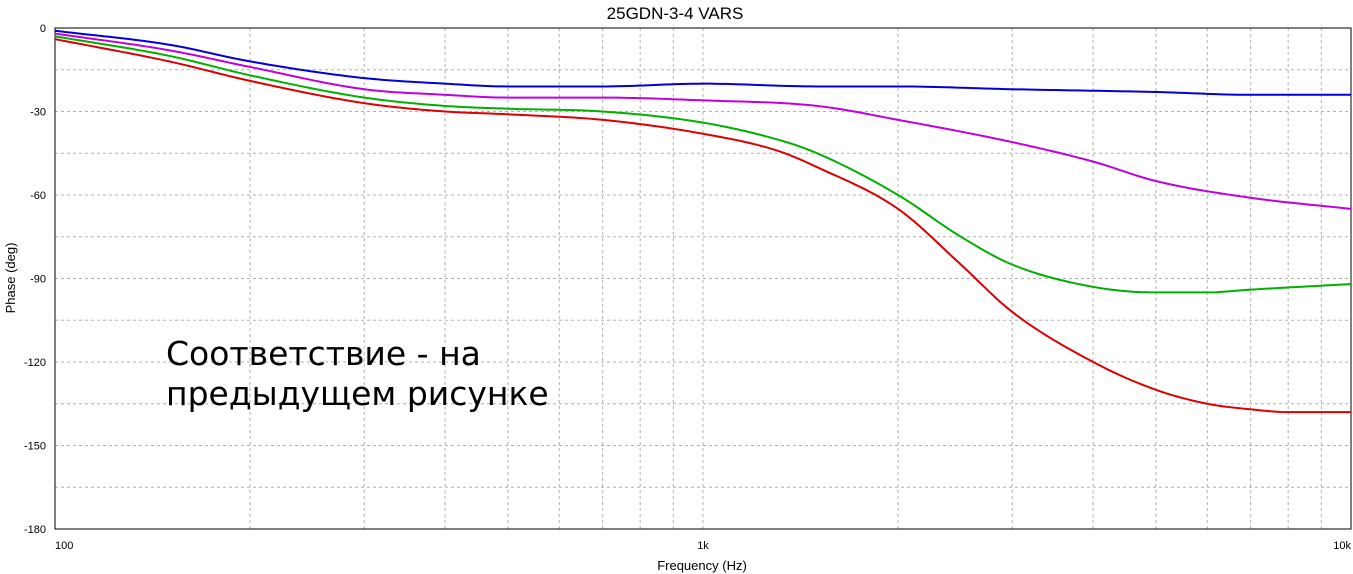 The width and height of the screenshot is (1353, 574). What do you see at coordinates (675, 13) in the screenshot?
I see `chart-title: 25GDN-3-4 VARS` at bounding box center [675, 13].